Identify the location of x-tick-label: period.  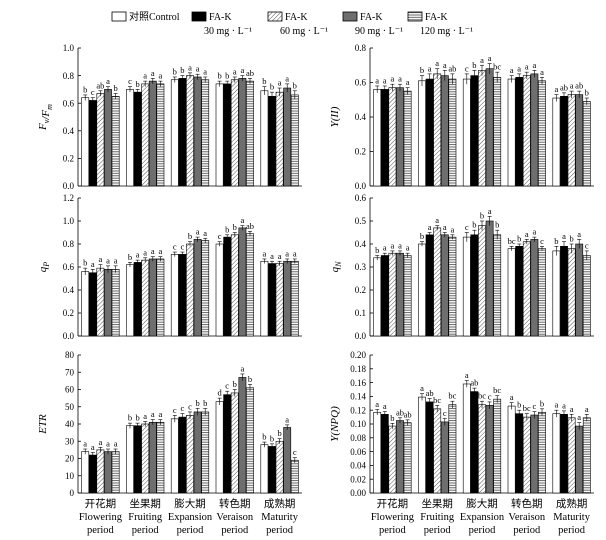
(146, 530).